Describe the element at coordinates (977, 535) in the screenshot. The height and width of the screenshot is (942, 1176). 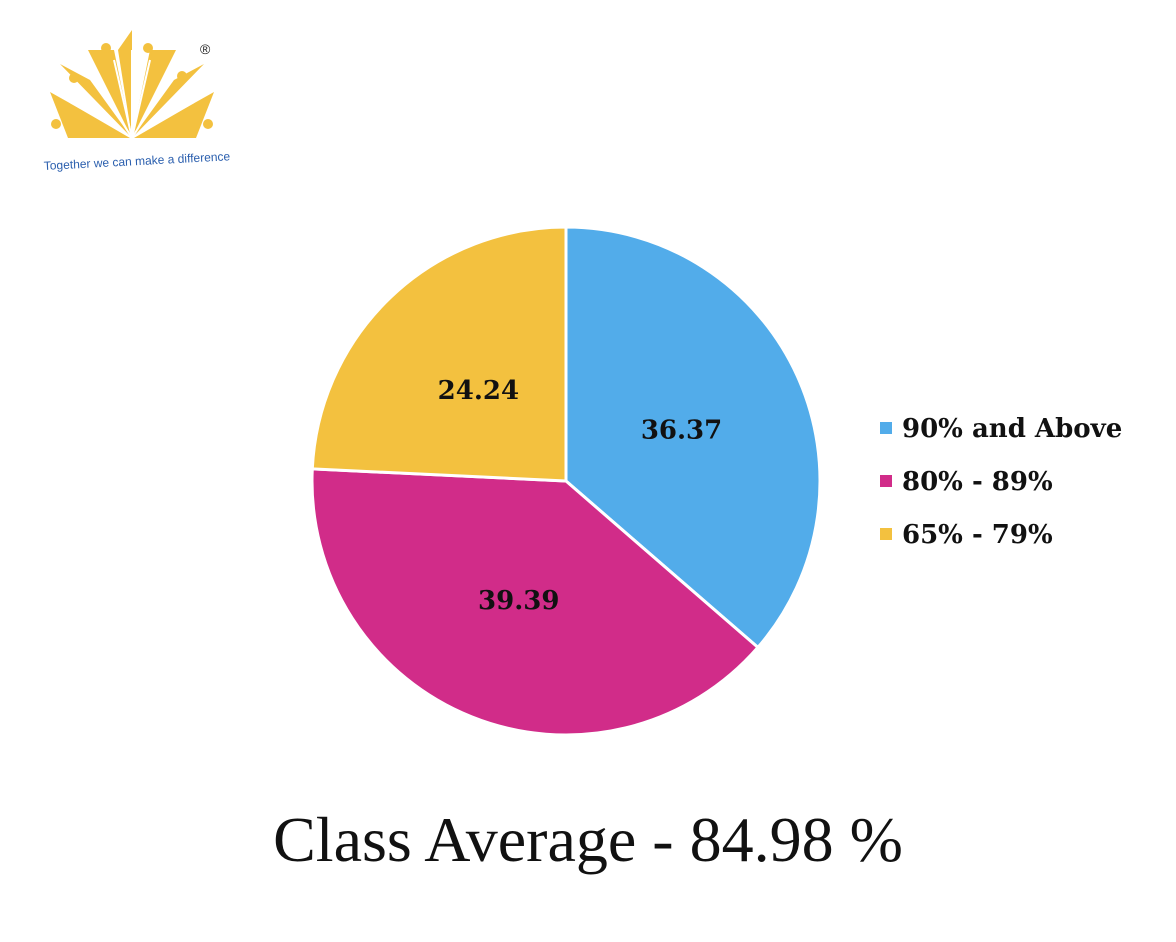
I see `legend-label: 65% - 79%` at that location.